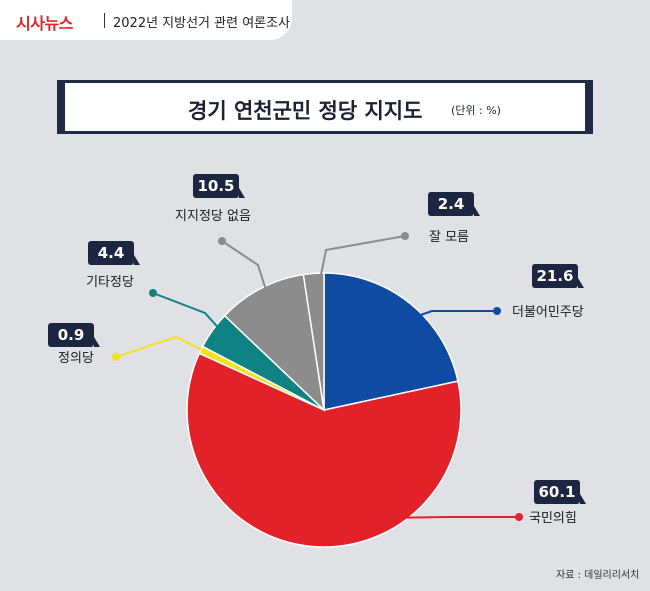 The image size is (650, 591). I want to click on value-label-더불어민주당: 21.6, so click(554, 276).